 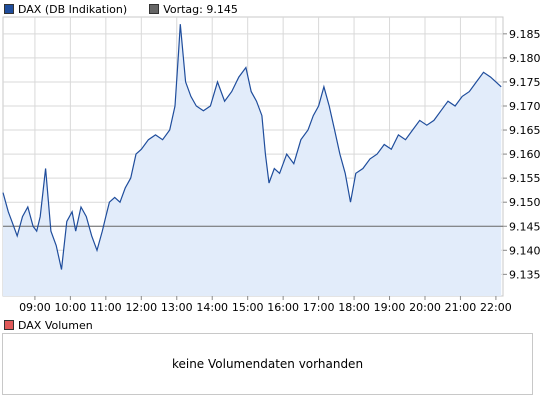 What do you see at coordinates (525, 202) in the screenshot?
I see `y-tick-label: 9.150` at bounding box center [525, 202].